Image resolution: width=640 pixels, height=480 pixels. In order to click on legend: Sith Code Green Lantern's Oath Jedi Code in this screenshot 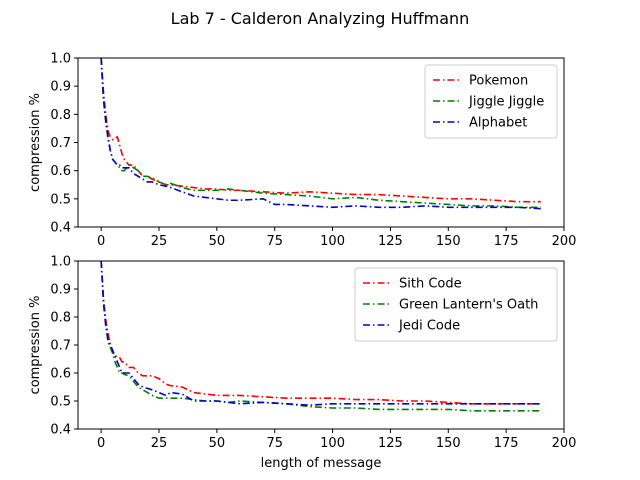, I will do `click(456, 304)`.